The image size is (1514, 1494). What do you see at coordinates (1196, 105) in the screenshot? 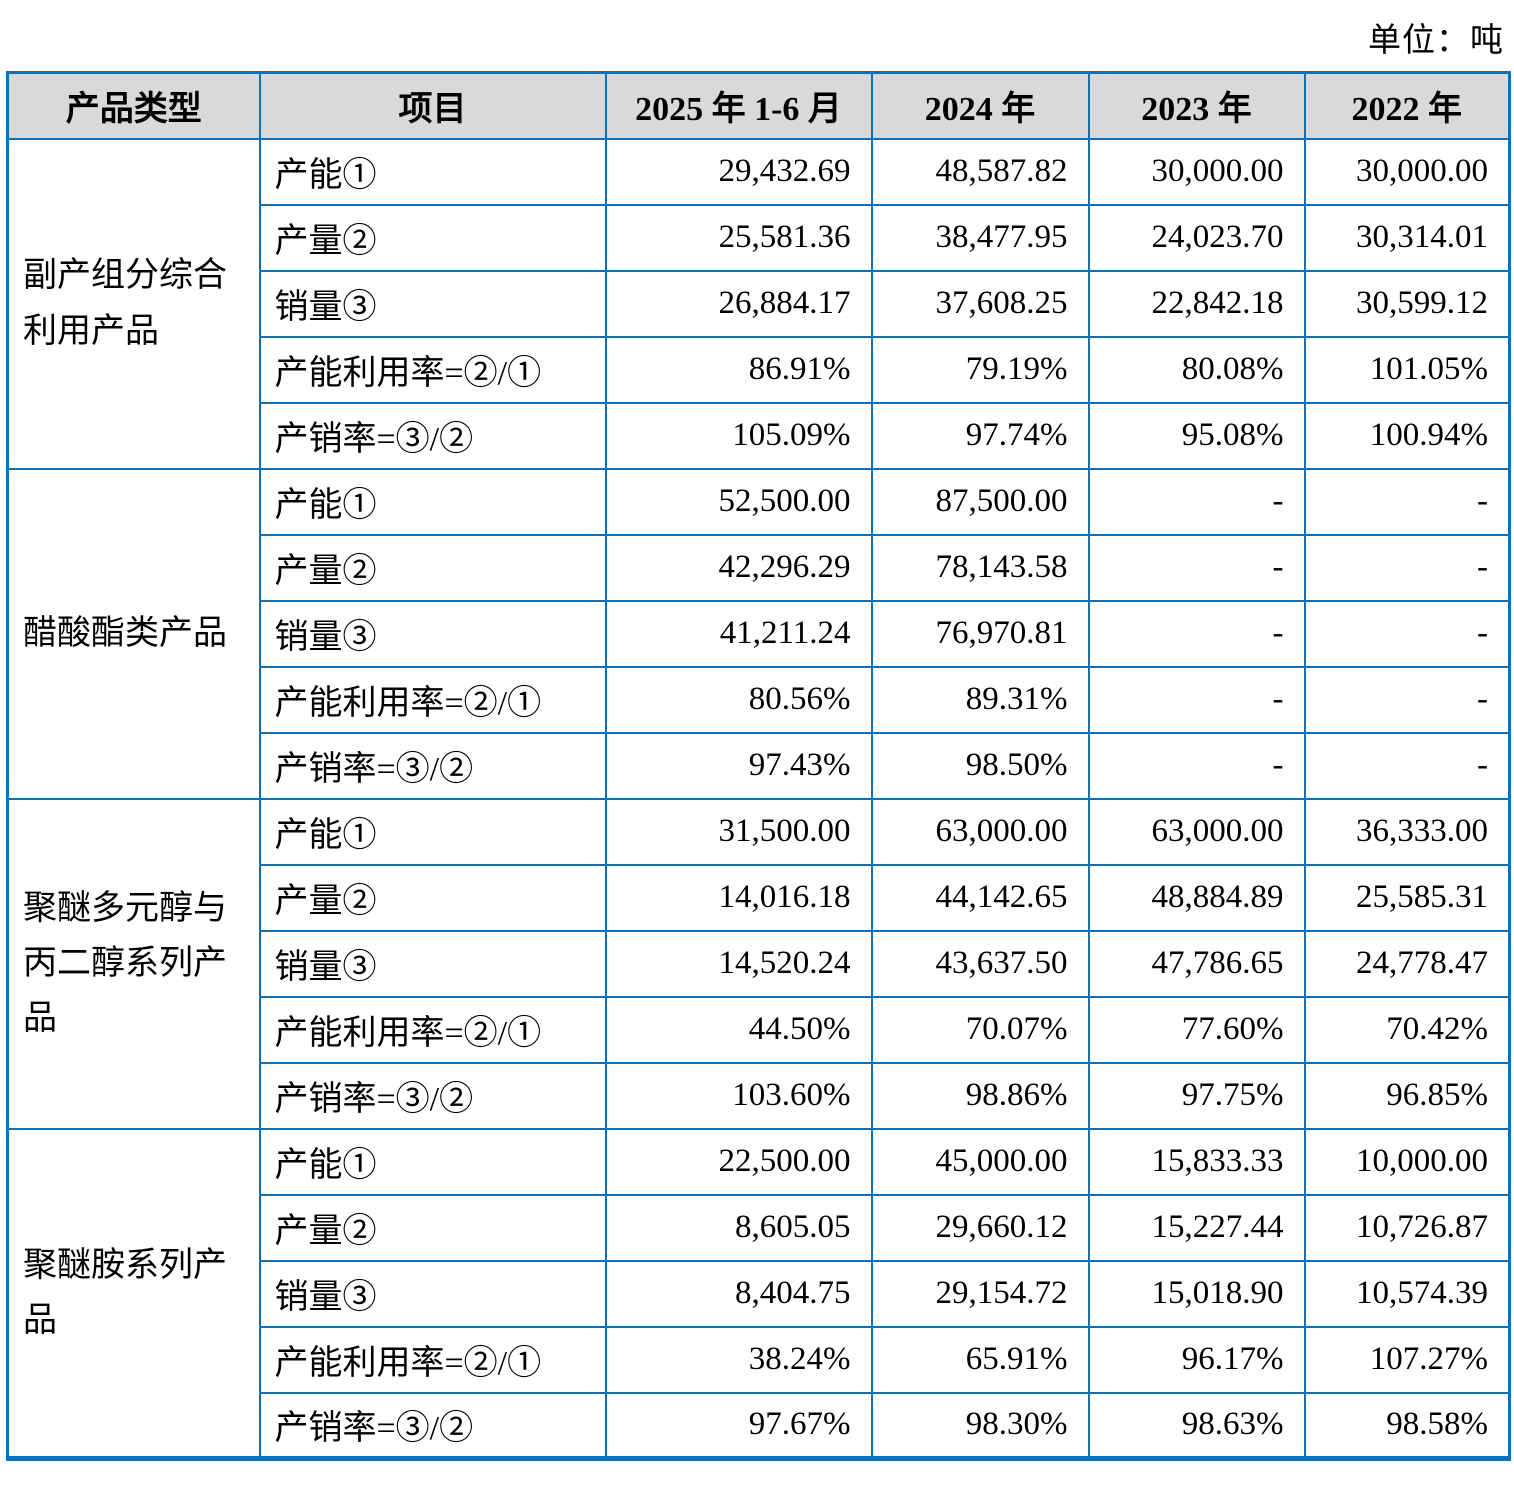
I see `column-header-2023: 2023 年` at bounding box center [1196, 105].